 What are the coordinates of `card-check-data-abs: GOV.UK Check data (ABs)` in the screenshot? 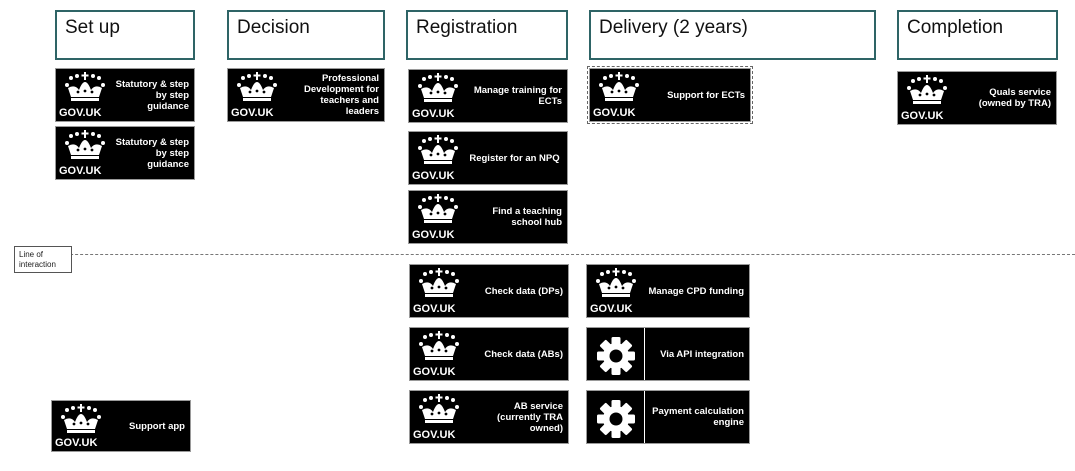 It's located at (489, 354).